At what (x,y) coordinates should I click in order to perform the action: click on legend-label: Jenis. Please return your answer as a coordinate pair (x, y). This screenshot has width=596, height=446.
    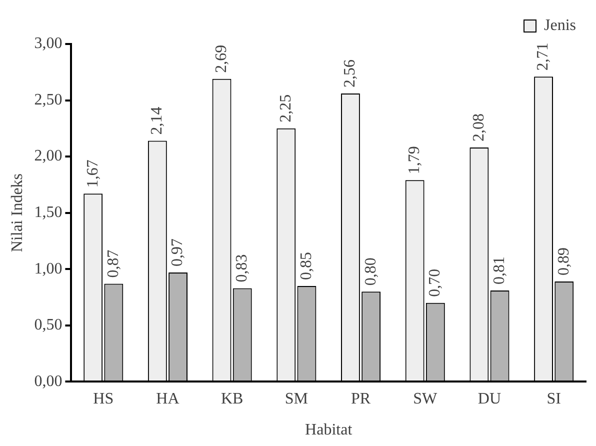
    Looking at the image, I should click on (560, 25).